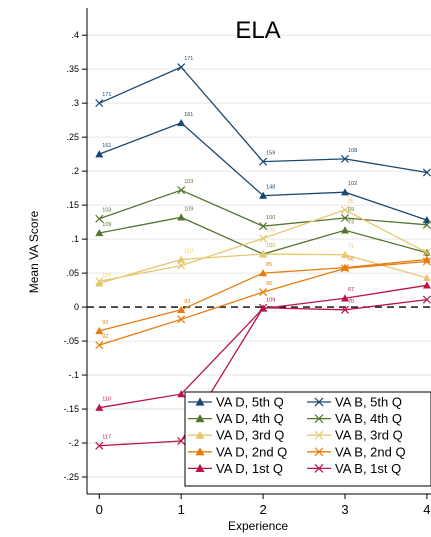 The width and height of the screenshot is (431, 537). What do you see at coordinates (105, 337) in the screenshot?
I see `point-label: 92` at bounding box center [105, 337].